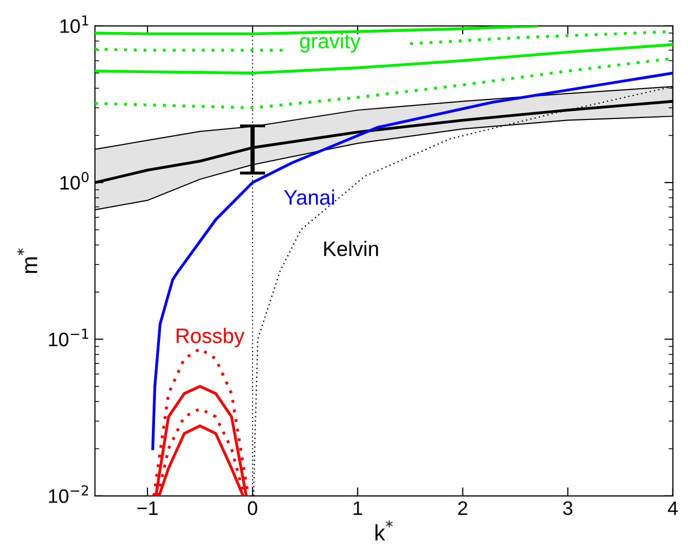 The height and width of the screenshot is (551, 688). What do you see at coordinates (74, 181) in the screenshot?
I see `y-tick-label: 10$^{0}$` at bounding box center [74, 181].